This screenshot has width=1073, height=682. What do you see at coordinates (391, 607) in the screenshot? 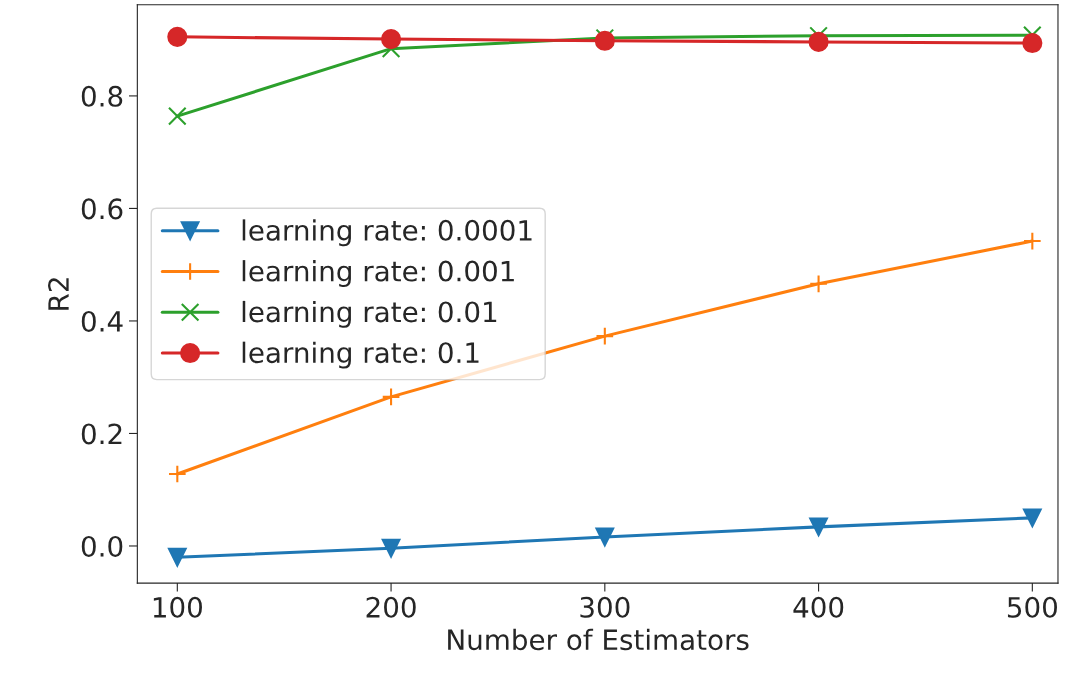
I see `x-tick-label: 200` at bounding box center [391, 607].